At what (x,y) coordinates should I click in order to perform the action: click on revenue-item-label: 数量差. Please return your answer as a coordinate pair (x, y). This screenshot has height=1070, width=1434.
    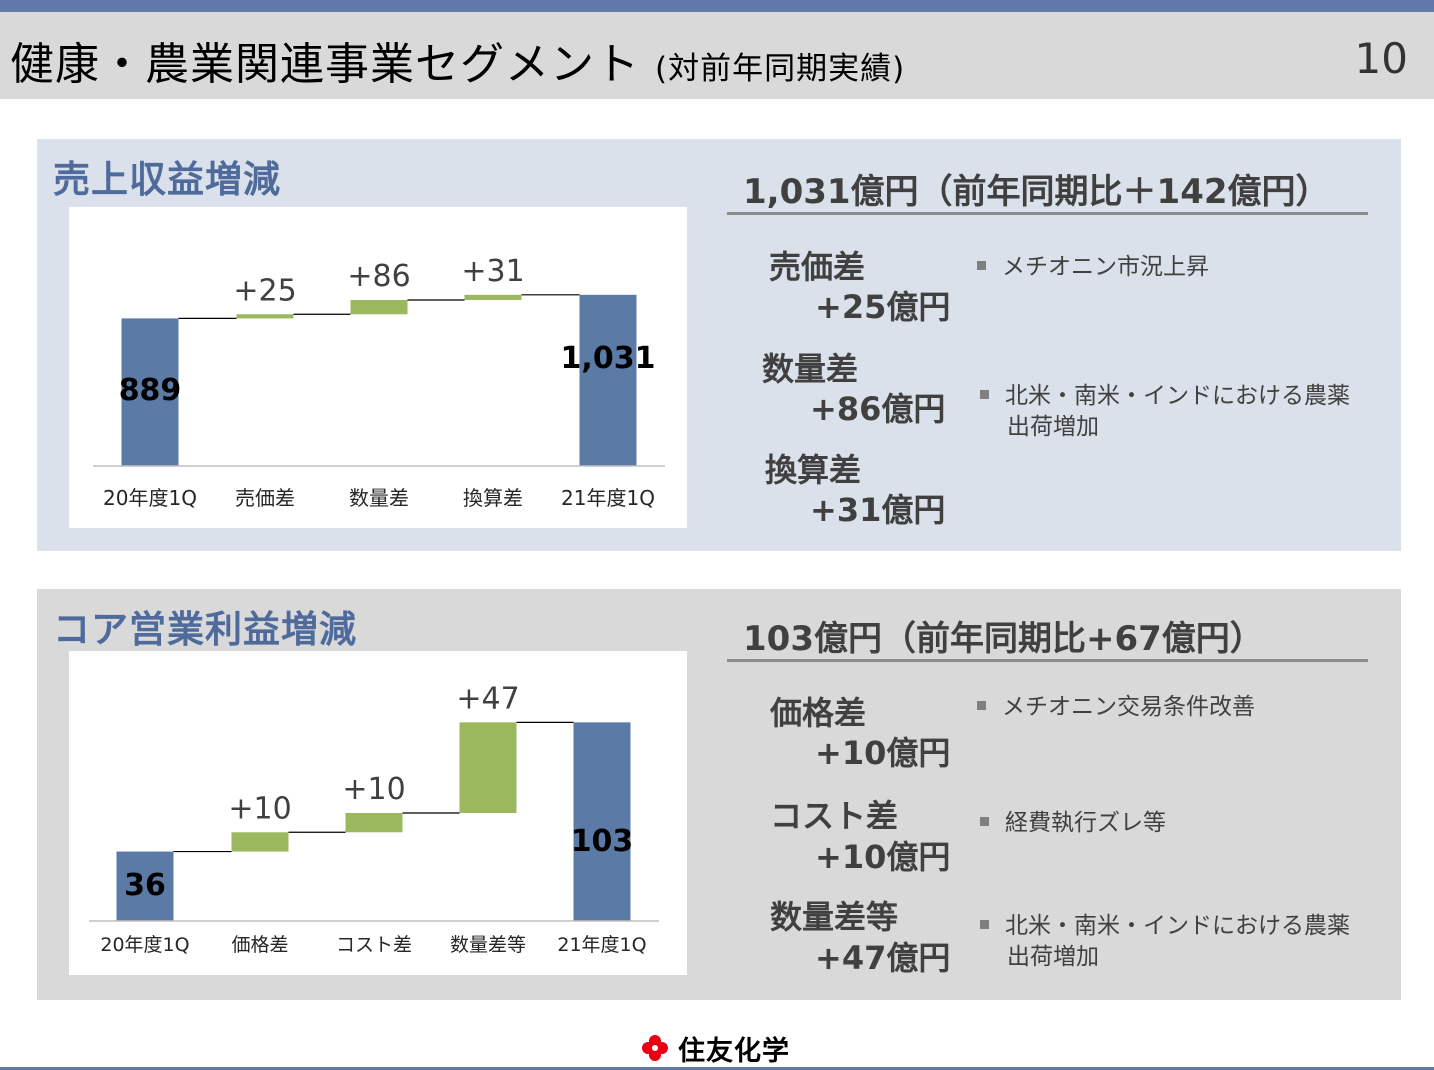
    Looking at the image, I should click on (810, 369).